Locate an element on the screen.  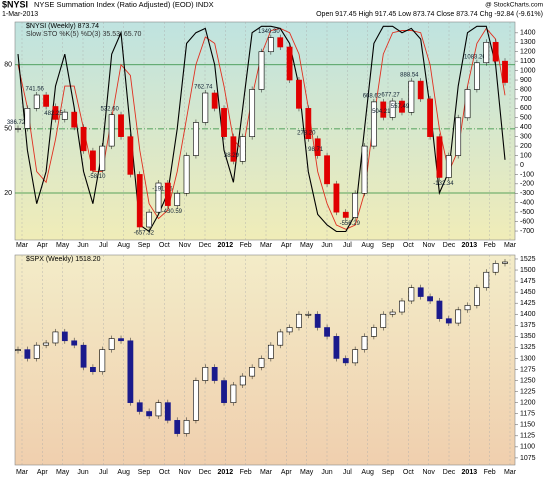
value-label: 888.54 is located at coordinates (409, 76).